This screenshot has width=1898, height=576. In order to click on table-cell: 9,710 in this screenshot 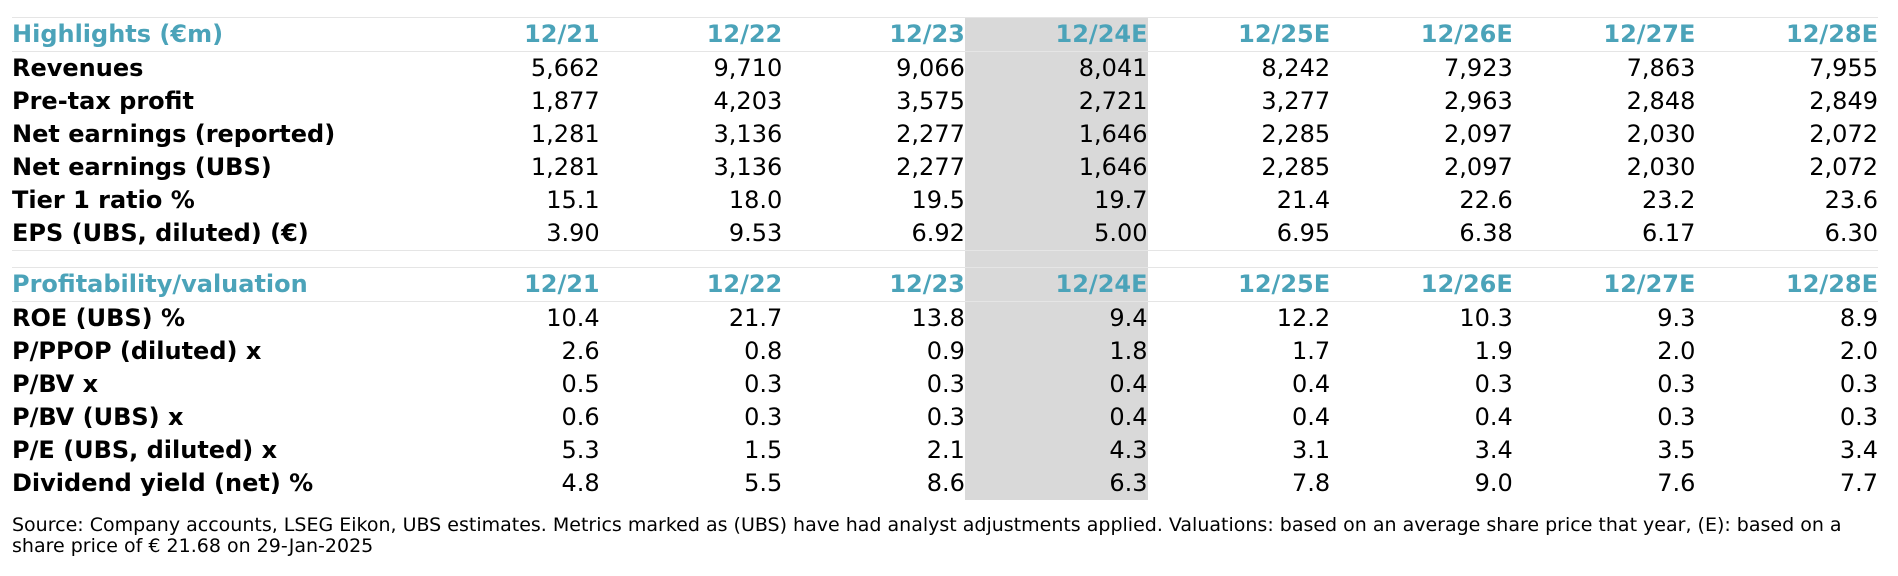, I will do `click(748, 68)`.